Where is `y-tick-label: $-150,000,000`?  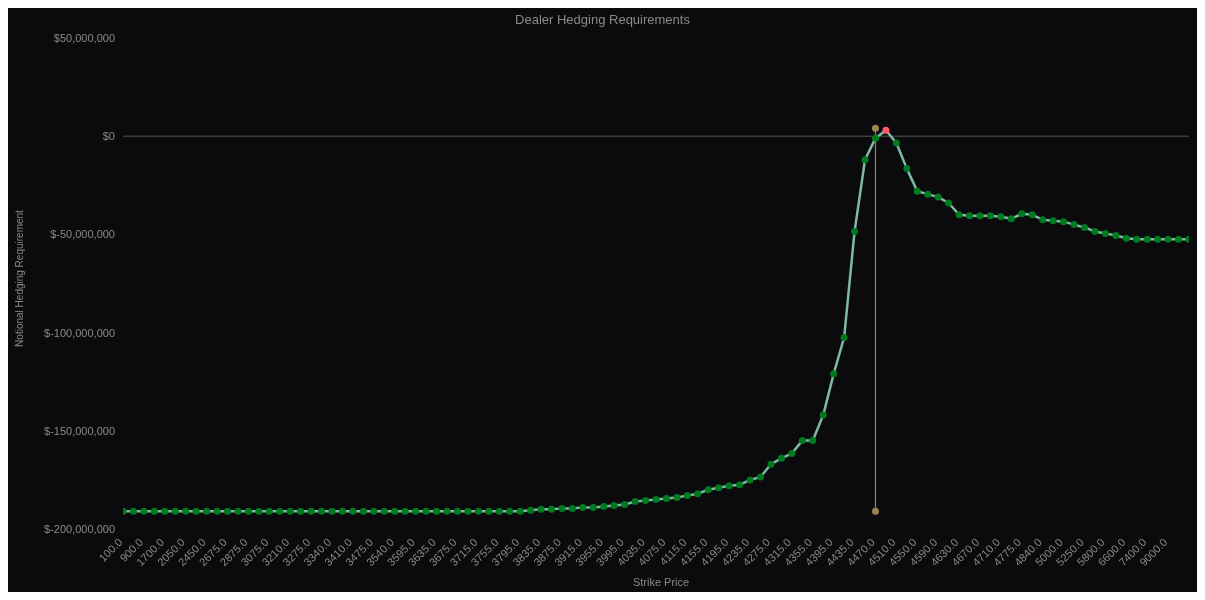 y-tick-label: $-150,000,000 is located at coordinates (79, 430).